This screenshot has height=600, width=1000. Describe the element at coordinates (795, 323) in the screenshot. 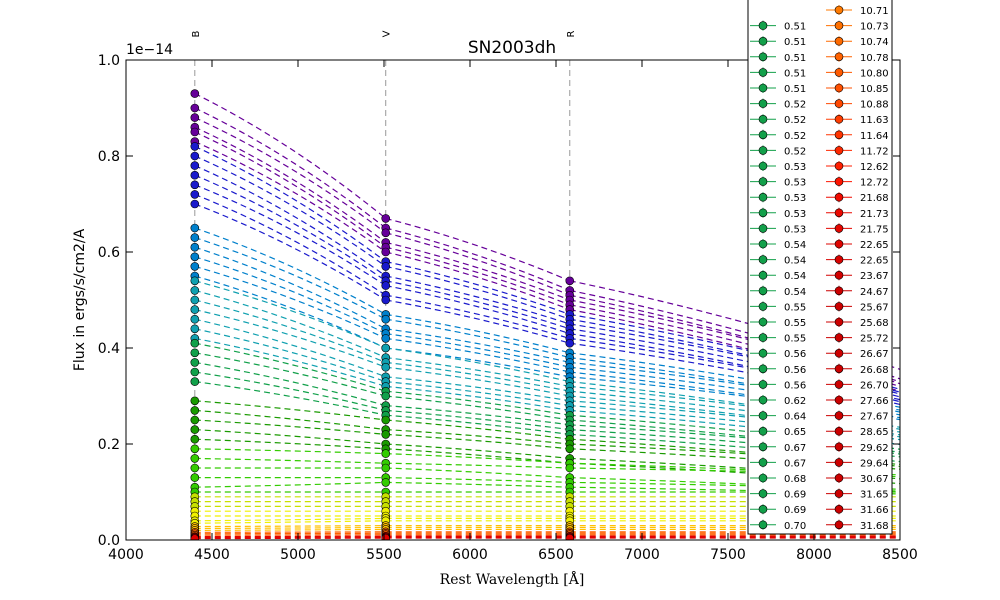

I see `legend-label: 0.55` at that location.